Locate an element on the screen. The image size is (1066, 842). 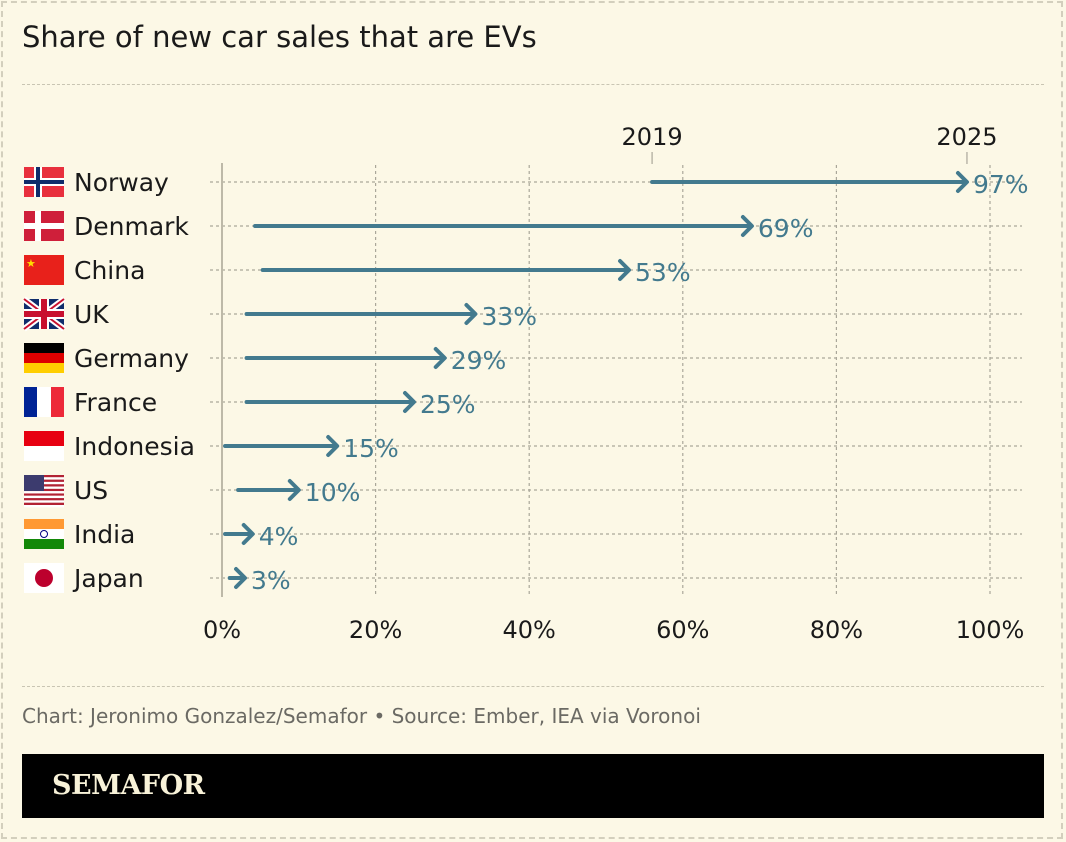
category-label: UK is located at coordinates (91, 314).